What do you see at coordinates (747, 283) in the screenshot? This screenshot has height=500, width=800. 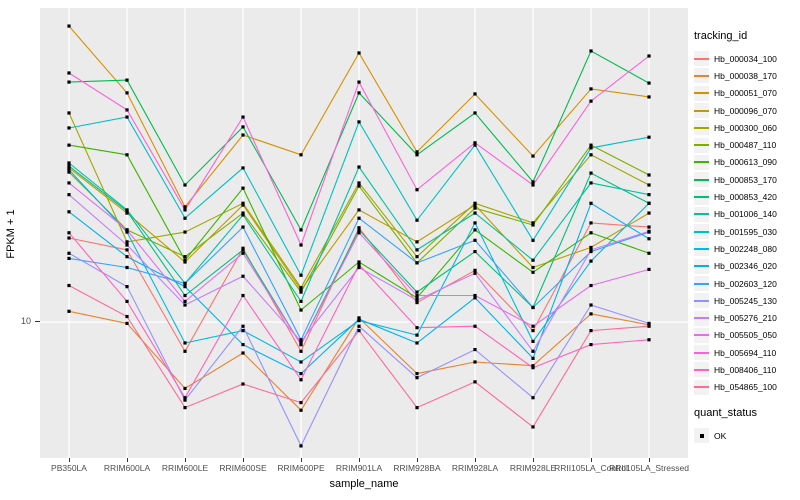 I see `legend-item-Hb_002603_120: Hb_002603_120` at bounding box center [747, 283].